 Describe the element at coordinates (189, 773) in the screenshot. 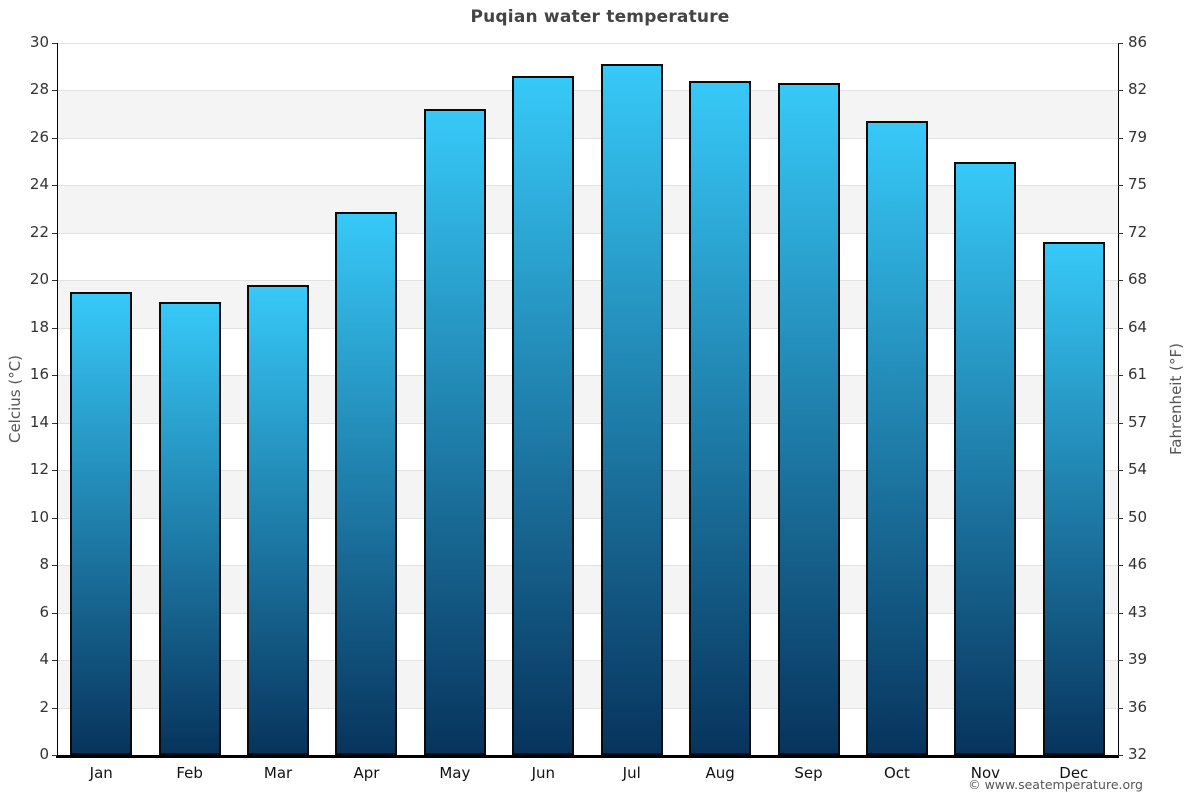

I see `x-tick-label-feb: Feb` at that location.